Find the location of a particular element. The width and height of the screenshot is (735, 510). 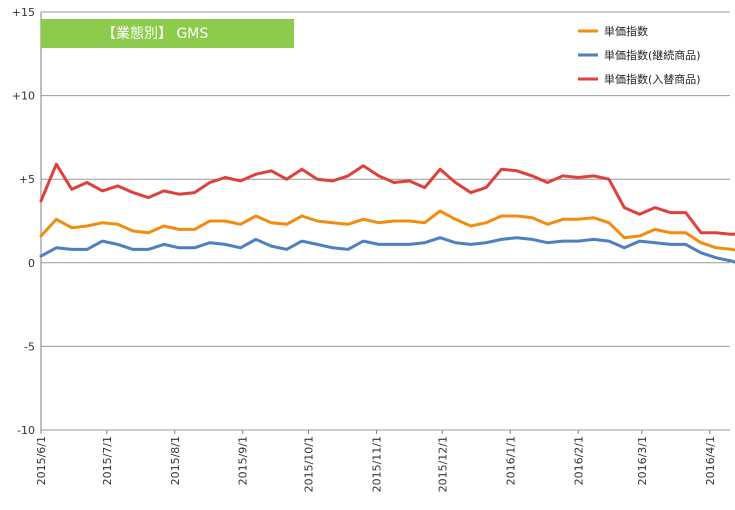

x-tick-label: 2015/9/1 is located at coordinates (243, 460).